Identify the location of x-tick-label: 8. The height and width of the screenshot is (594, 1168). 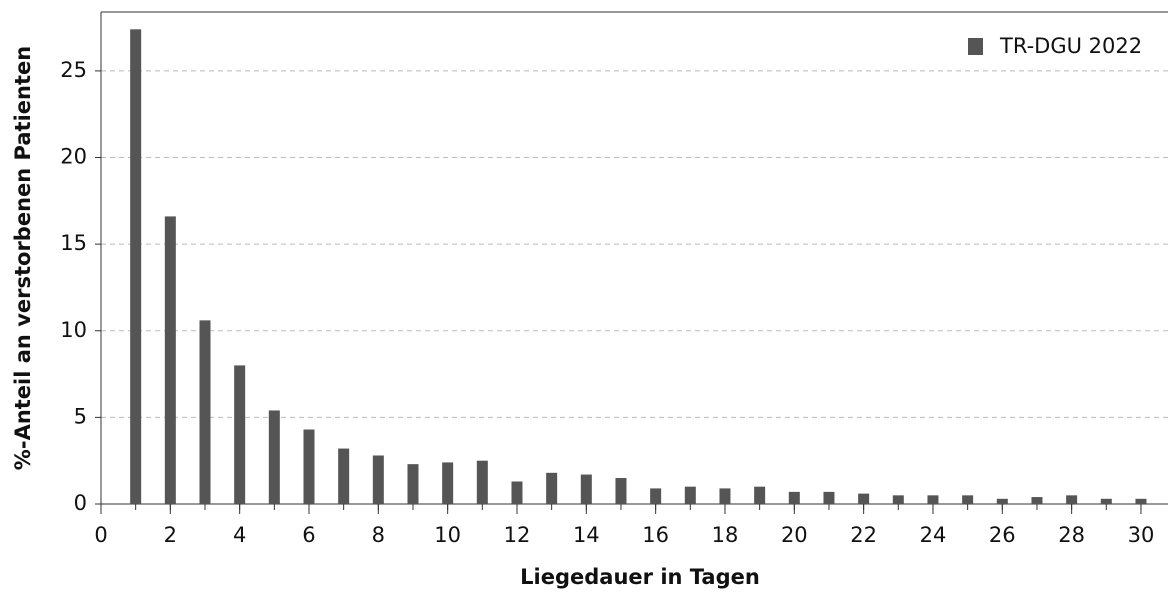
(378, 535).